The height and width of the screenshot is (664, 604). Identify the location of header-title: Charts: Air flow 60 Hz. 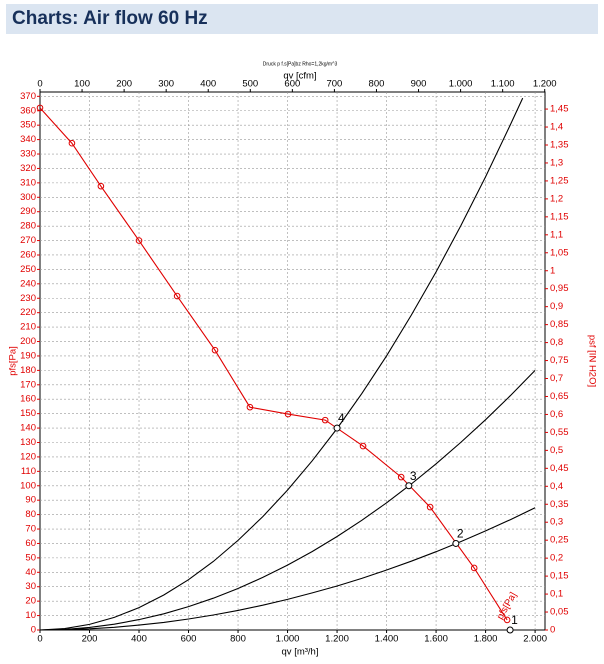
(110, 18).